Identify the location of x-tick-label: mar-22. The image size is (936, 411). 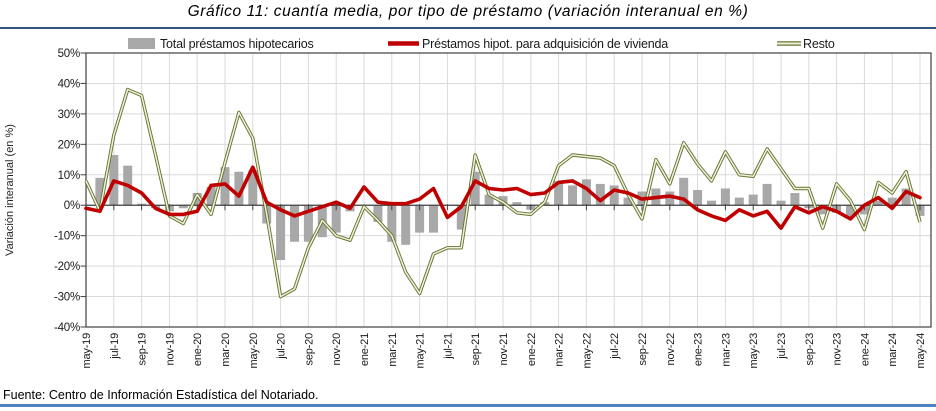
(560, 350).